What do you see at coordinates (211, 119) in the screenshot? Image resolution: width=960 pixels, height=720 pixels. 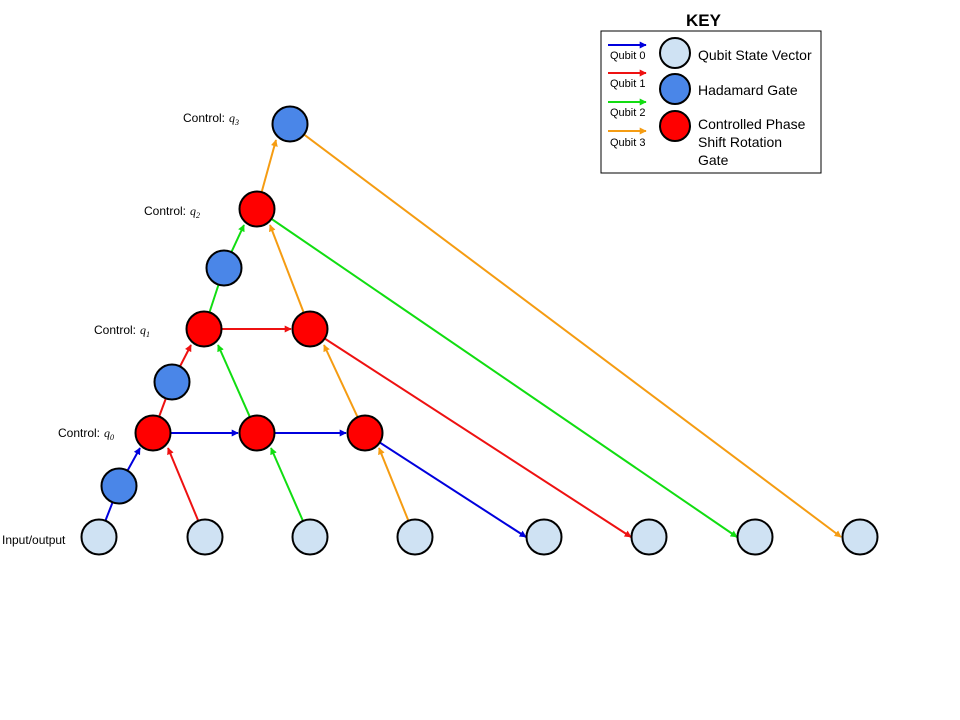 I see `control-q3-label: Control: q3` at bounding box center [211, 119].